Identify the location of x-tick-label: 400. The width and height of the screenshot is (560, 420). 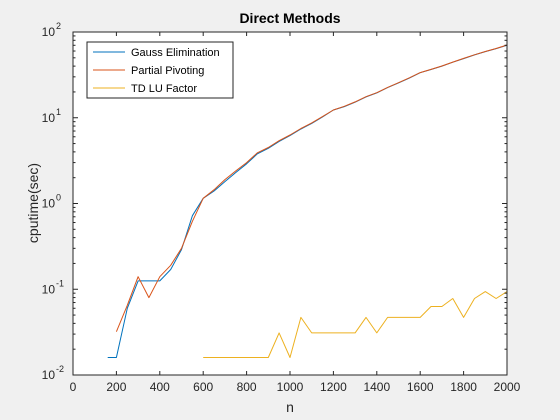
(160, 387).